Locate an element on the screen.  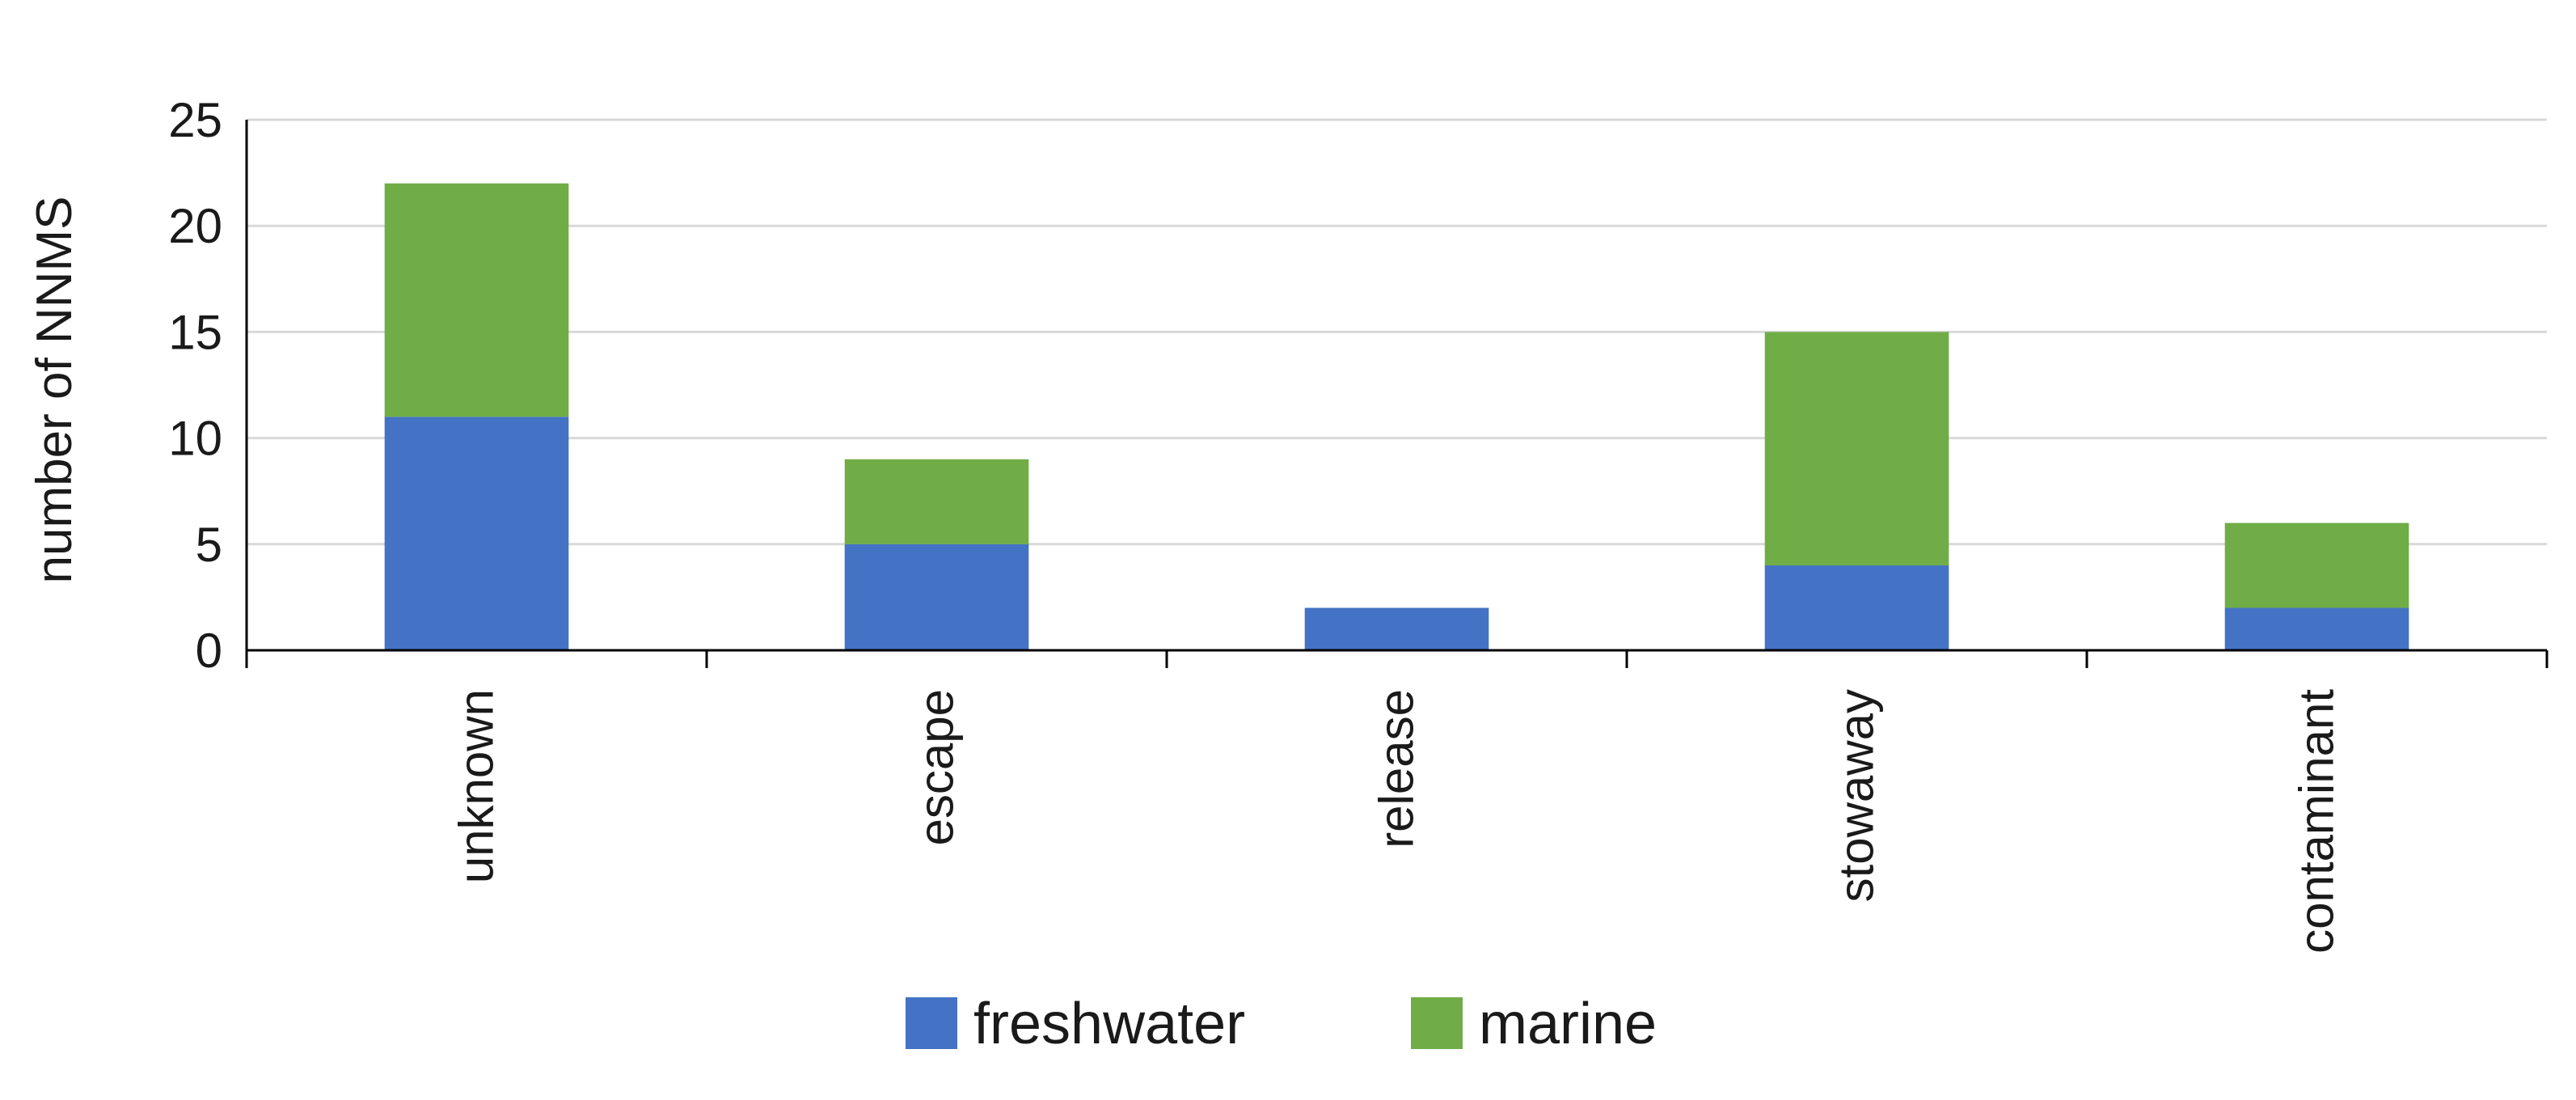
bar-freshwater-contaminant is located at coordinates (2316, 628).